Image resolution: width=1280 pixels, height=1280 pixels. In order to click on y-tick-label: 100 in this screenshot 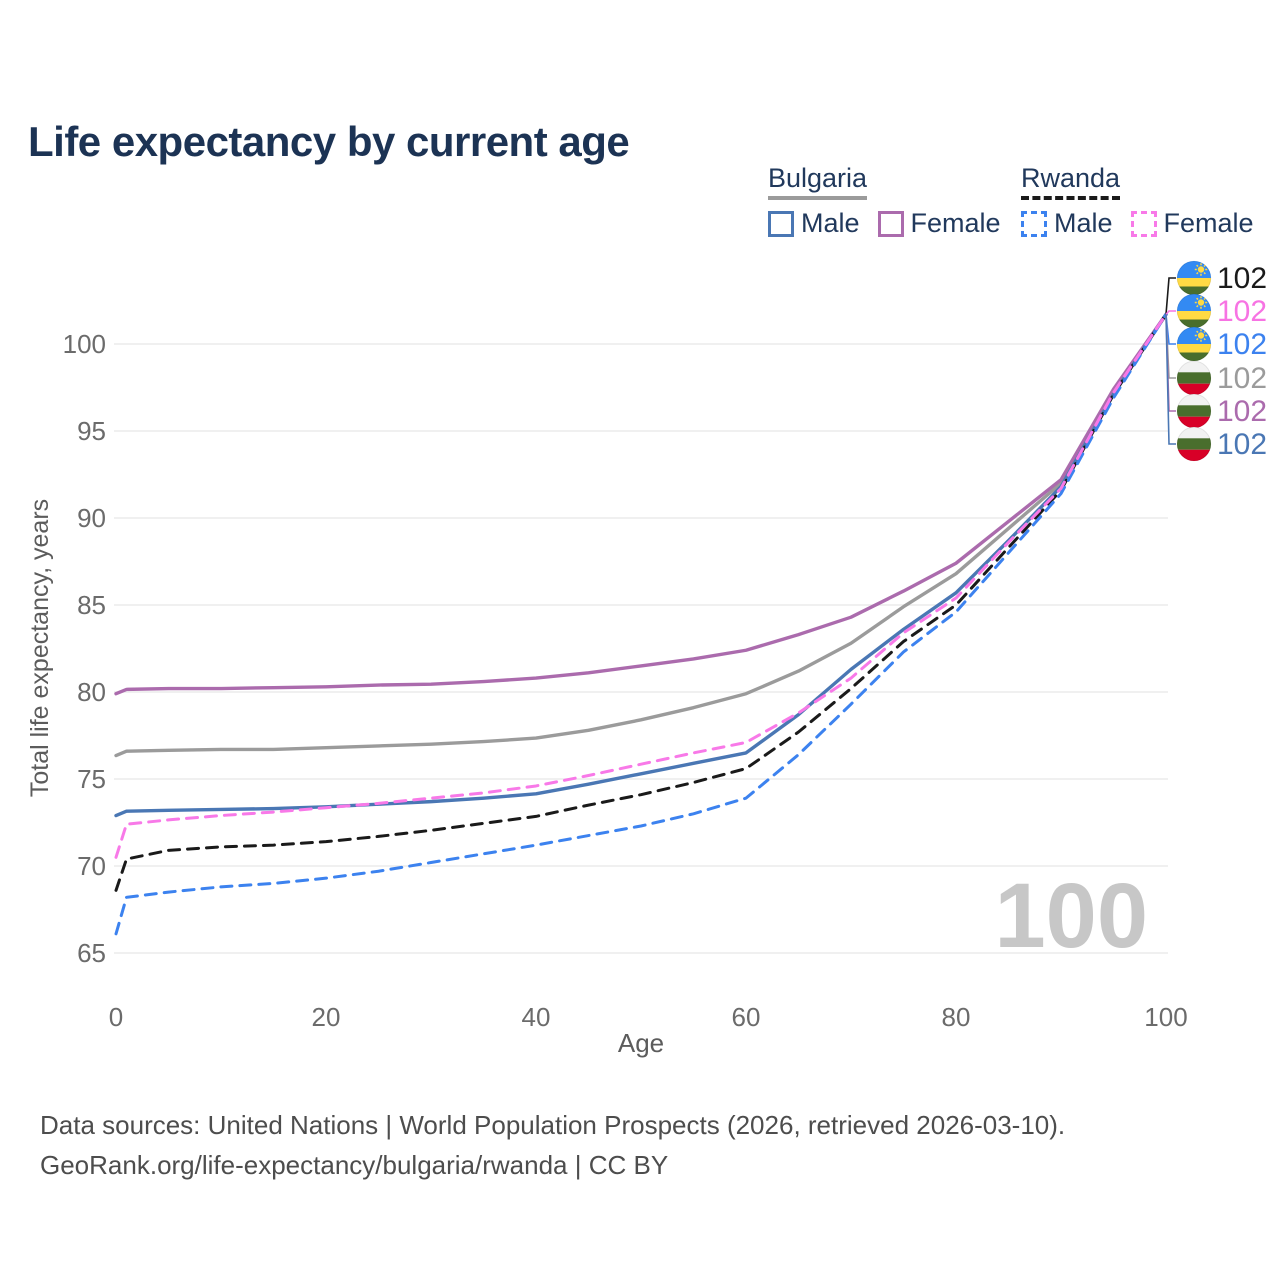, I will do `click(84, 344)`.